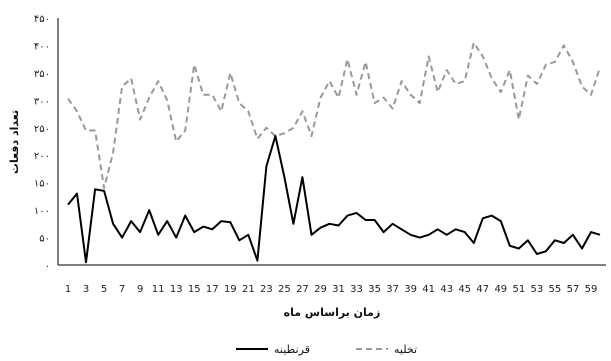  What do you see at coordinates (42, 19) in the screenshot?
I see `y-tick-label: ۴۵۰` at bounding box center [42, 19].